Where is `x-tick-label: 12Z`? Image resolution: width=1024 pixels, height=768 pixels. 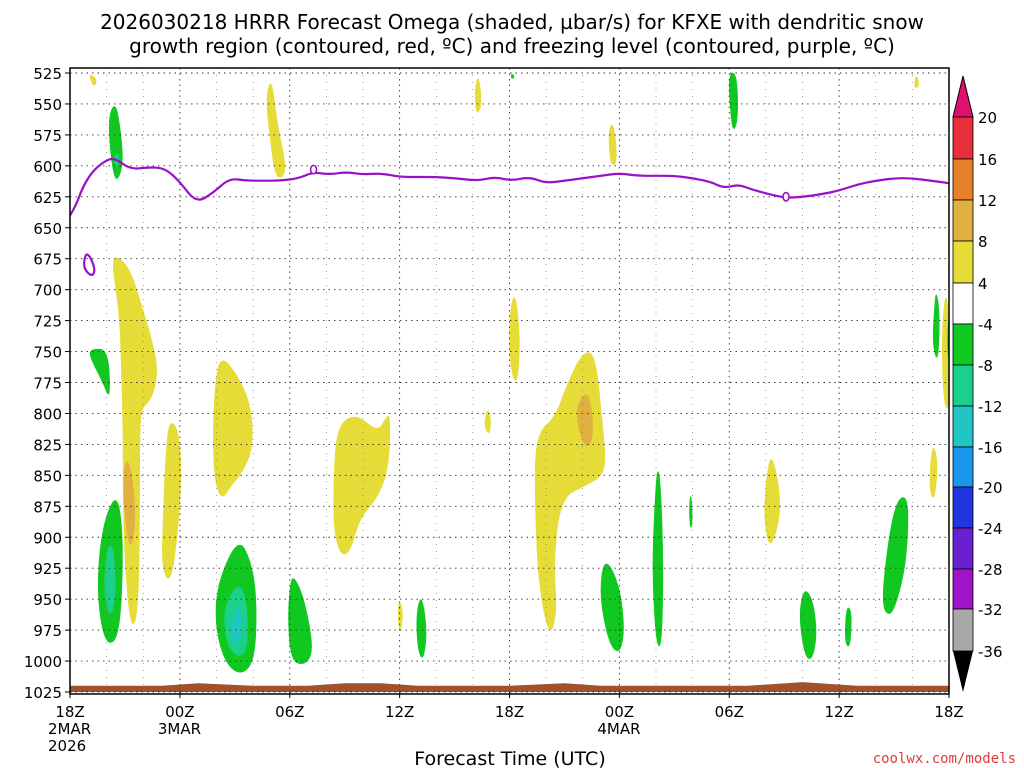 x-tick-label: 12Z is located at coordinates (399, 712).